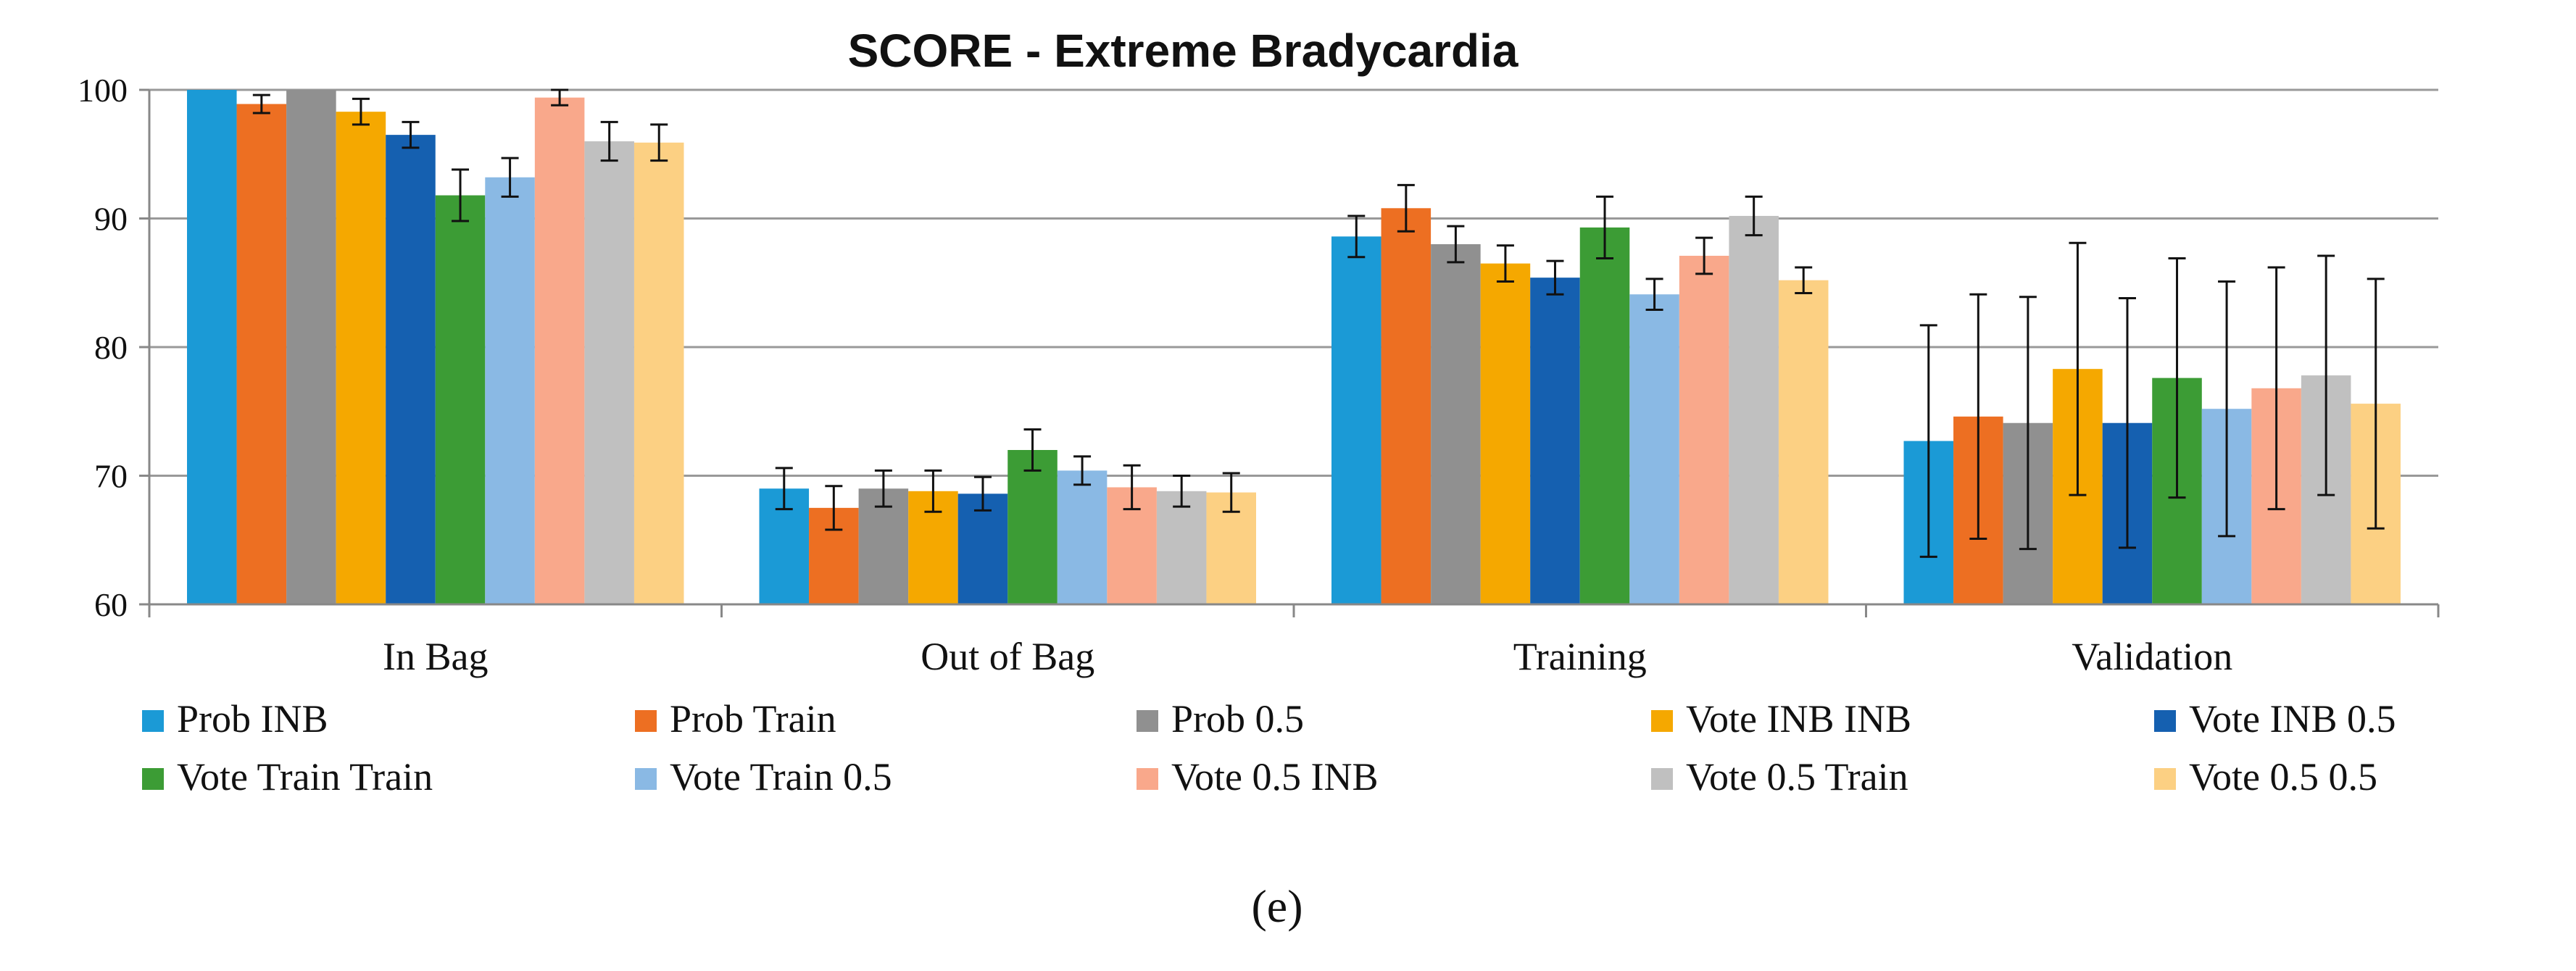 The width and height of the screenshot is (2576, 971). What do you see at coordinates (2152, 656) in the screenshot?
I see `x-tick-label: Validation` at bounding box center [2152, 656].